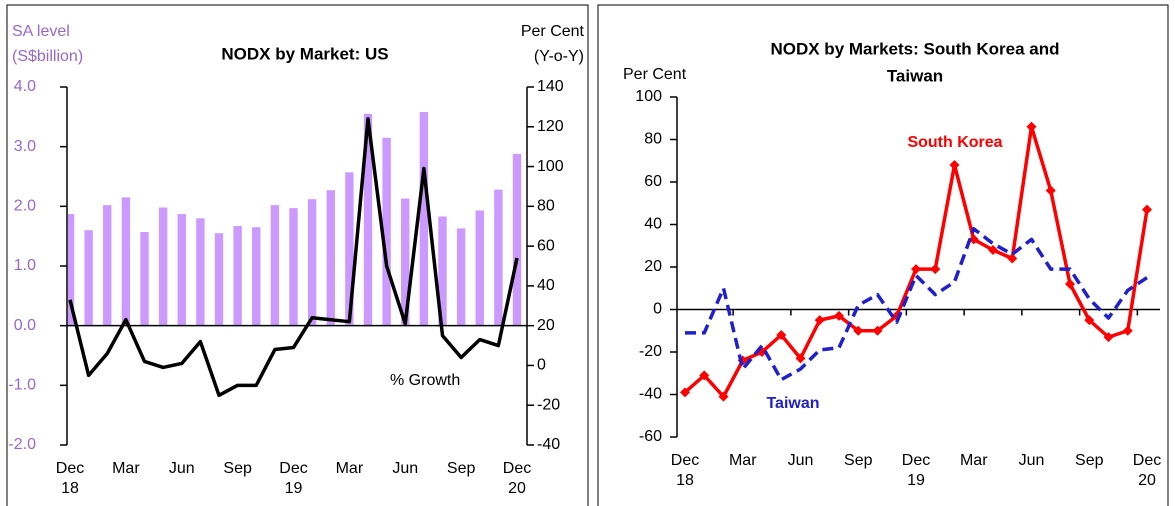  Describe the element at coordinates (650, 436) in the screenshot. I see `y-tick-label: -60` at that location.